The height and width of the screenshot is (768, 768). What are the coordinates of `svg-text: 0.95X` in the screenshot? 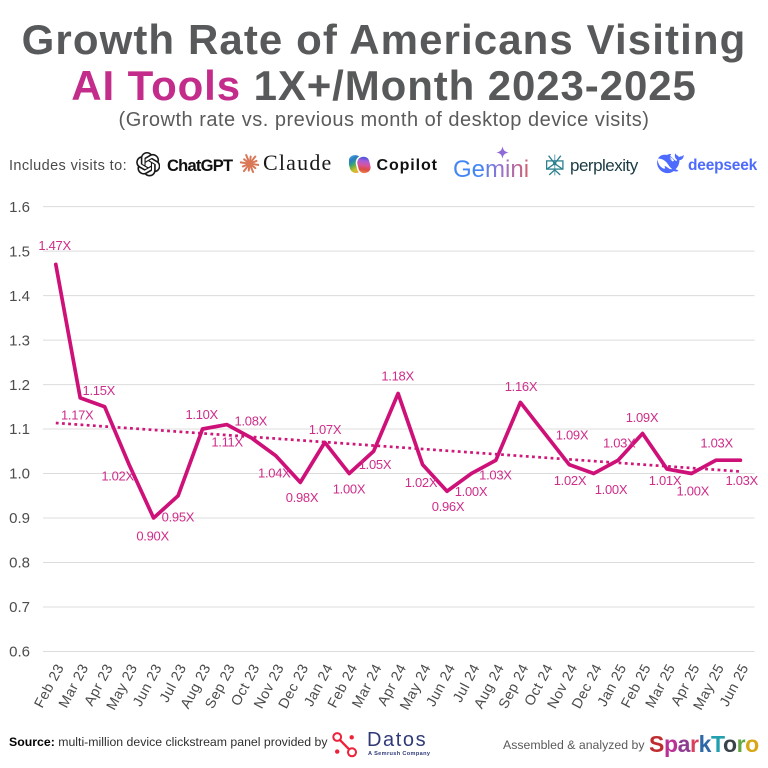 It's located at (178, 516).